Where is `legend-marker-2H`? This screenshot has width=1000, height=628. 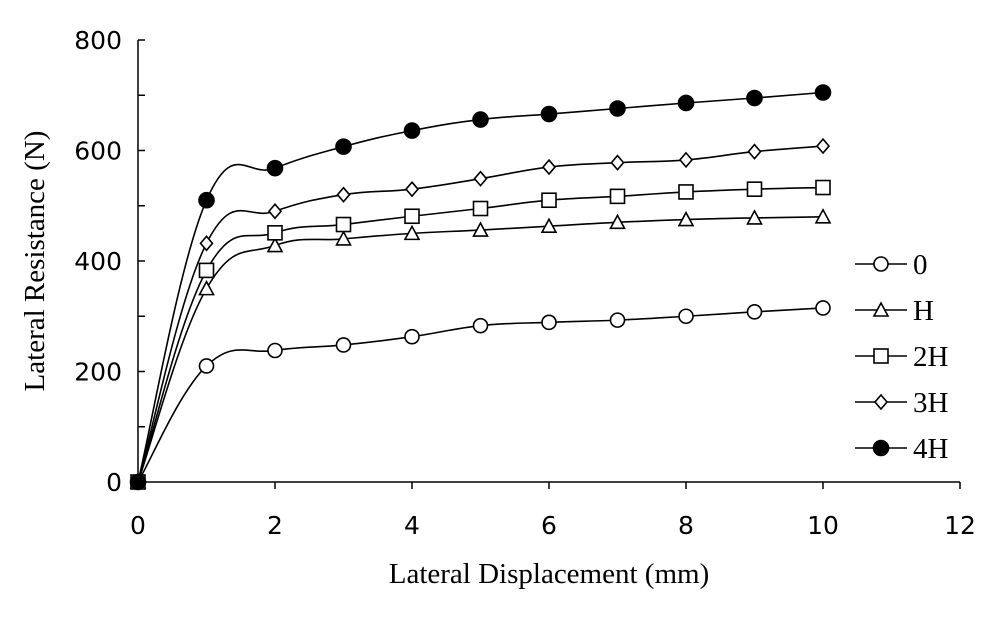 legend-marker-2H is located at coordinates (881, 356).